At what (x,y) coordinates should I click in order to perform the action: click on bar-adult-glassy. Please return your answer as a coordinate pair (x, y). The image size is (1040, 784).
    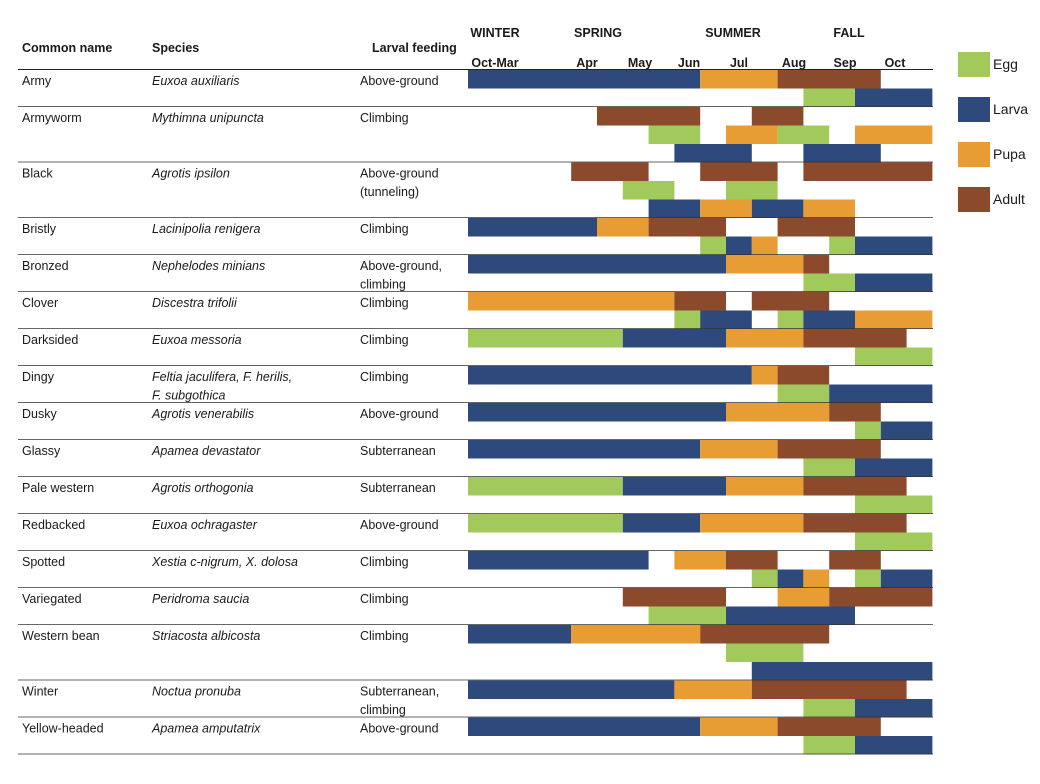
    Looking at the image, I should click on (829, 449).